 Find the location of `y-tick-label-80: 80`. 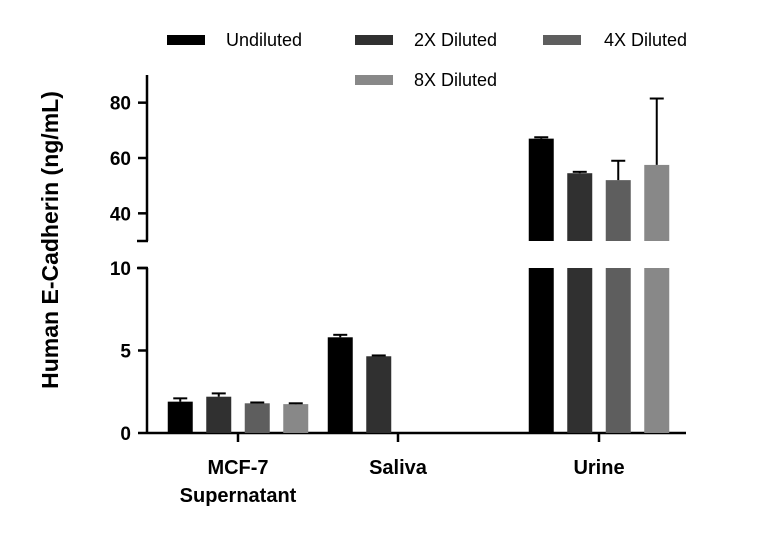

y-tick-label-80: 80 is located at coordinates (120, 104).